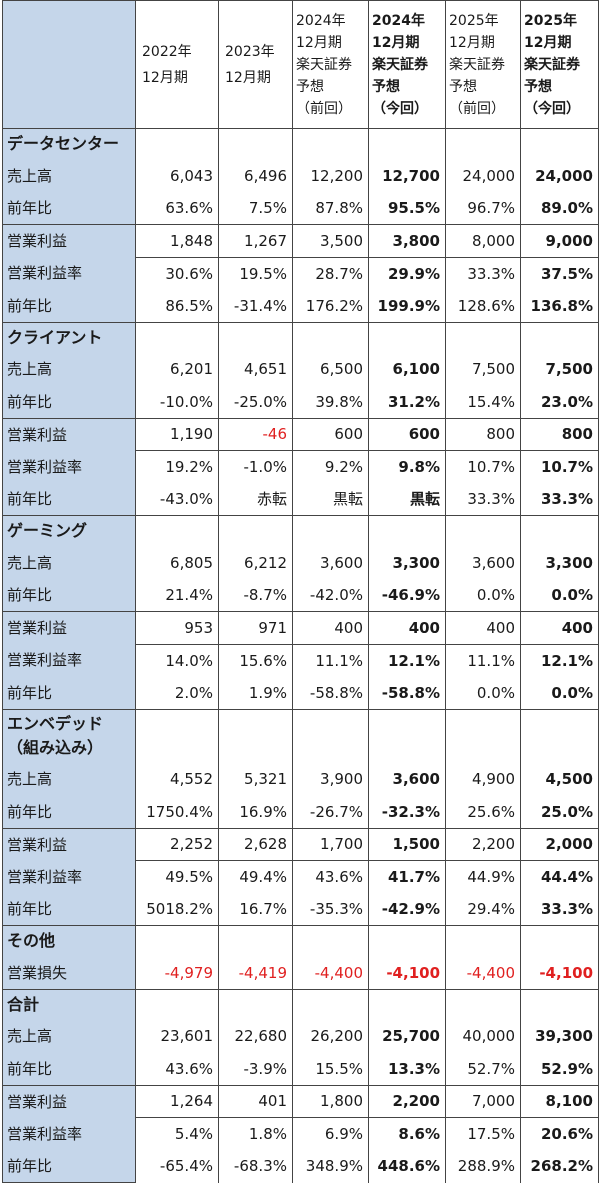 The image size is (600, 1183). Describe the element at coordinates (69, 973) in the screenshot. I see `row-label: 営業損失` at that location.